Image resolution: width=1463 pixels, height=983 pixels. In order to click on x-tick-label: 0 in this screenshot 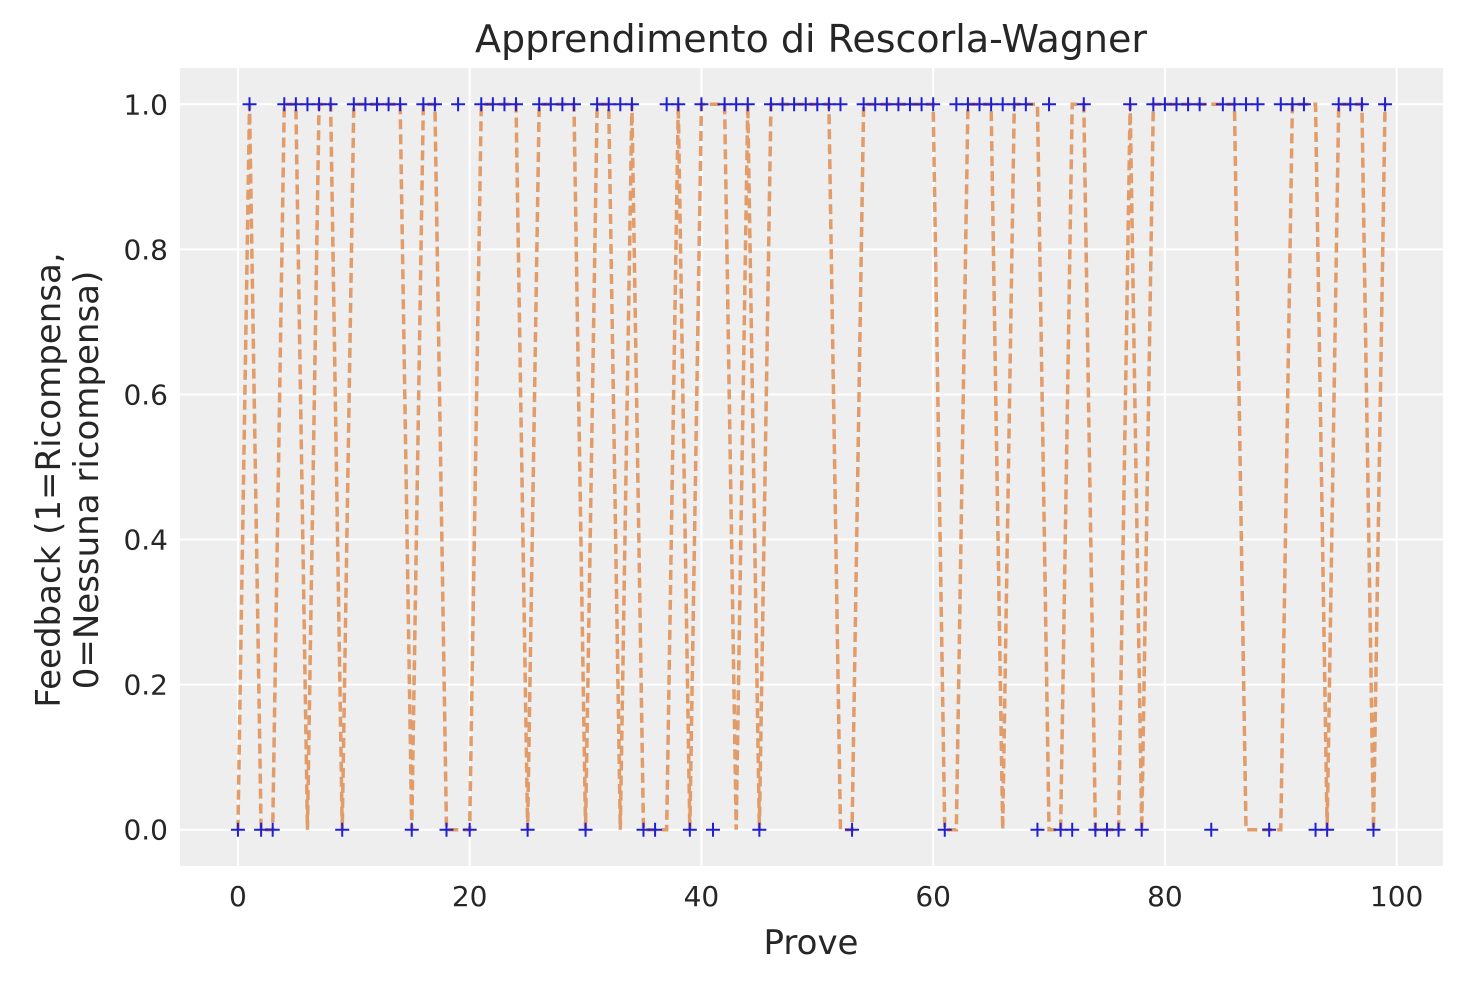, I will do `click(238, 896)`.